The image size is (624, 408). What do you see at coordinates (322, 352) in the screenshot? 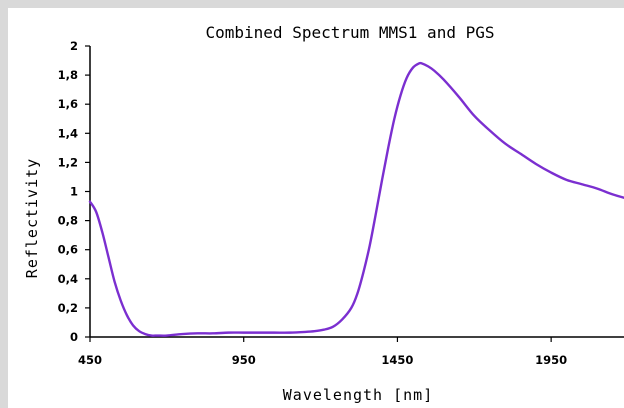
I see `x-axis-ticks: 450 950 1450 1950` at bounding box center [322, 352].